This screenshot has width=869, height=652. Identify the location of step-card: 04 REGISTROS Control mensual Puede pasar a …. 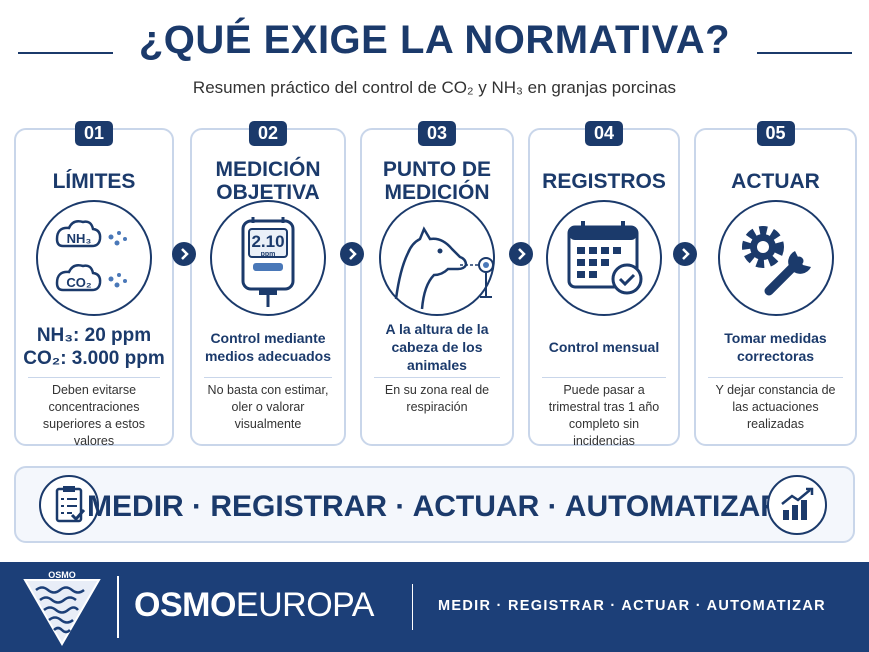
(604, 284).